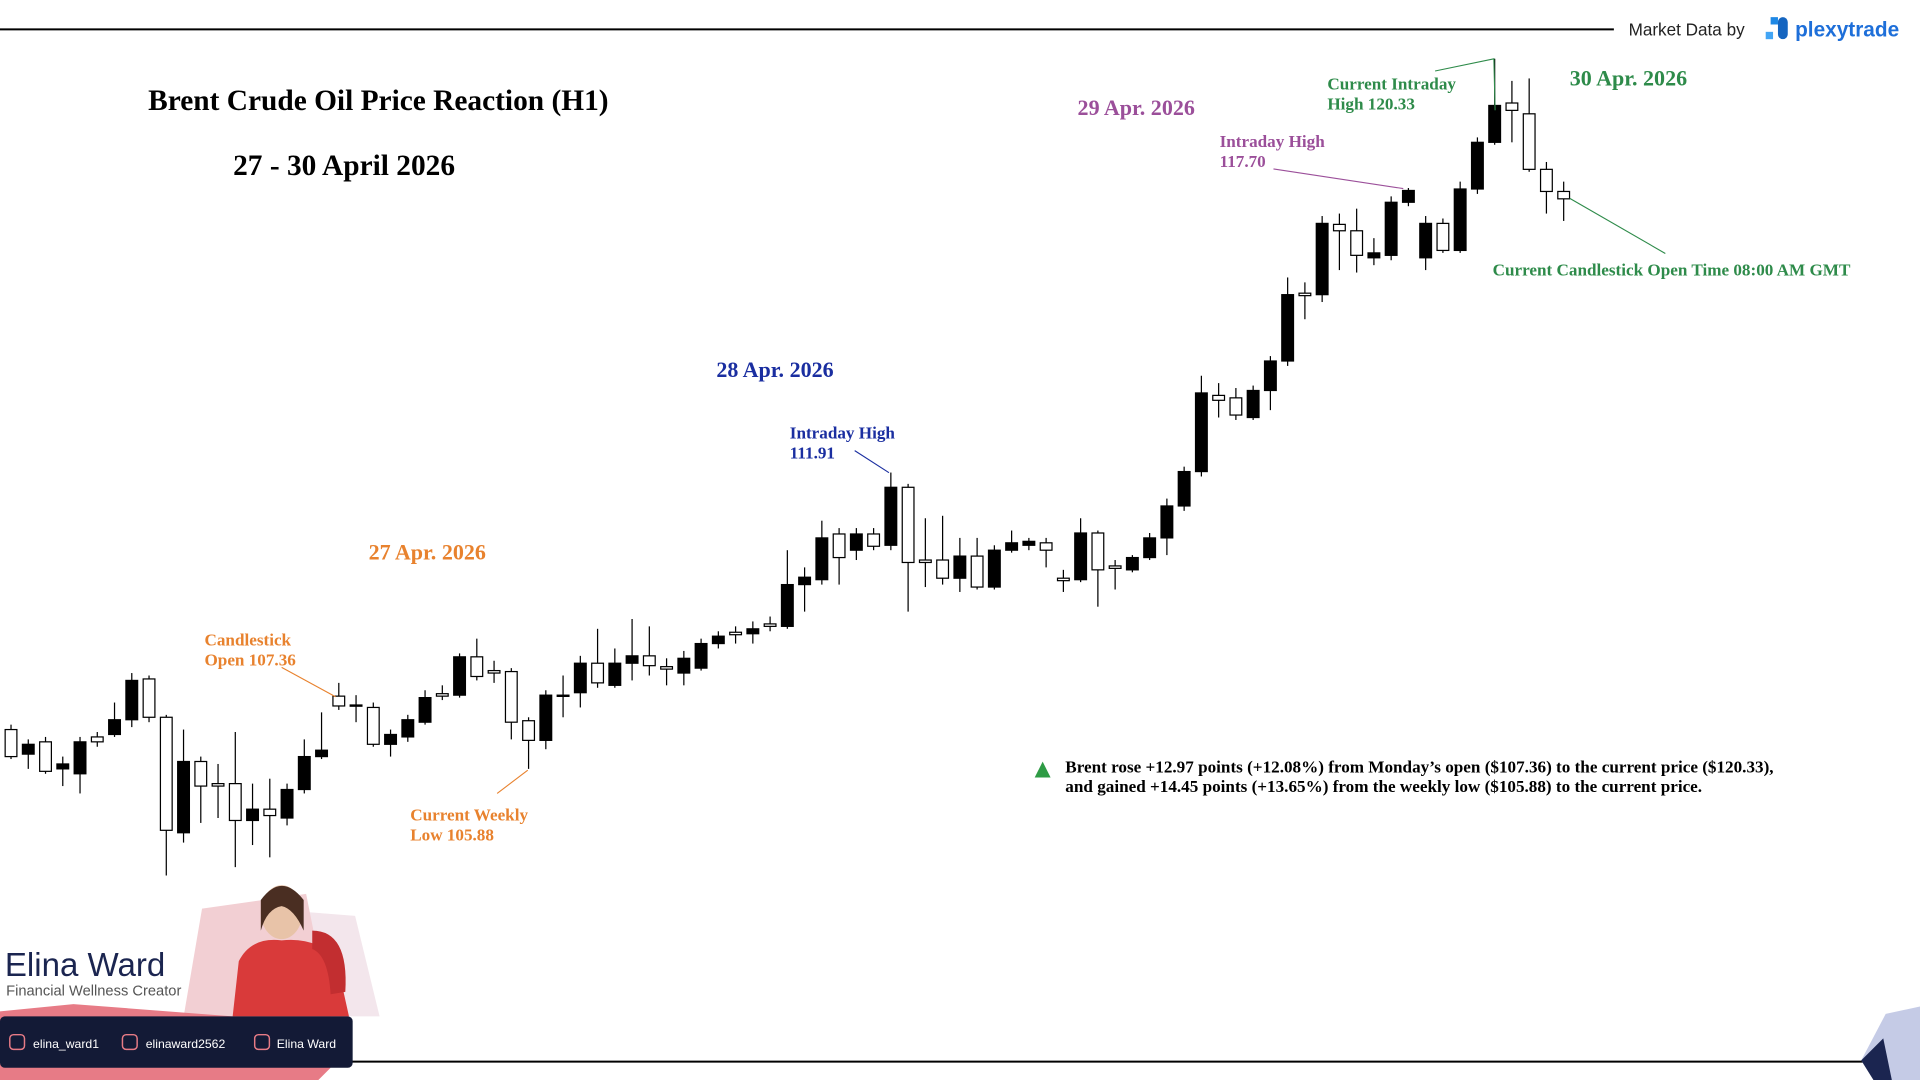  Describe the element at coordinates (307, 1044) in the screenshot. I see `social-handle: Elina Ward` at that location.